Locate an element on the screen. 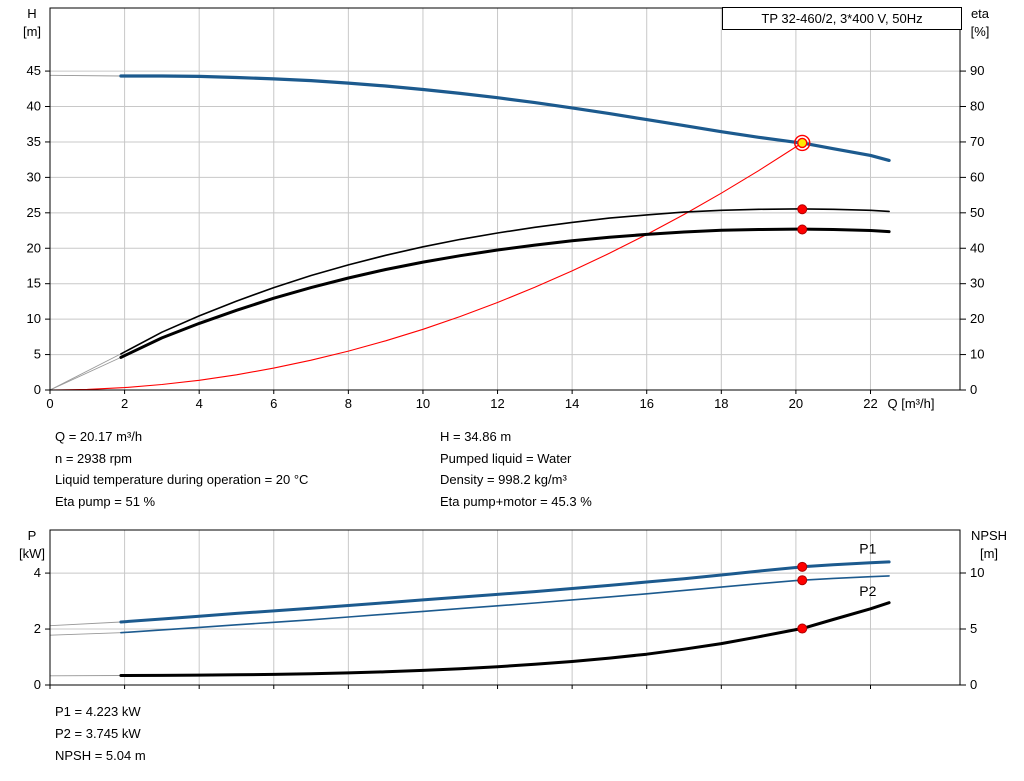  duty-head-text: H = 34.86 m is located at coordinates (476, 436).